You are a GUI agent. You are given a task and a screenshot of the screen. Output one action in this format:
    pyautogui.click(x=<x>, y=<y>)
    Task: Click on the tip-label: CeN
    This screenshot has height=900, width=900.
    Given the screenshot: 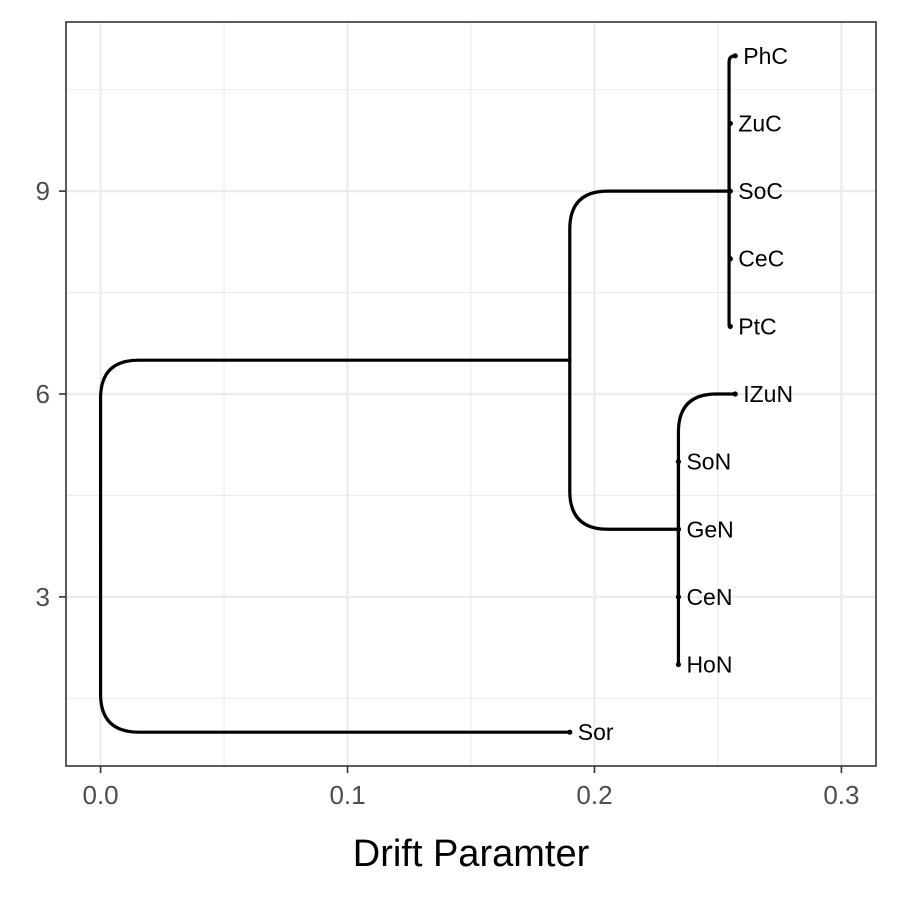 What is the action you would take?
    pyautogui.click(x=709, y=597)
    